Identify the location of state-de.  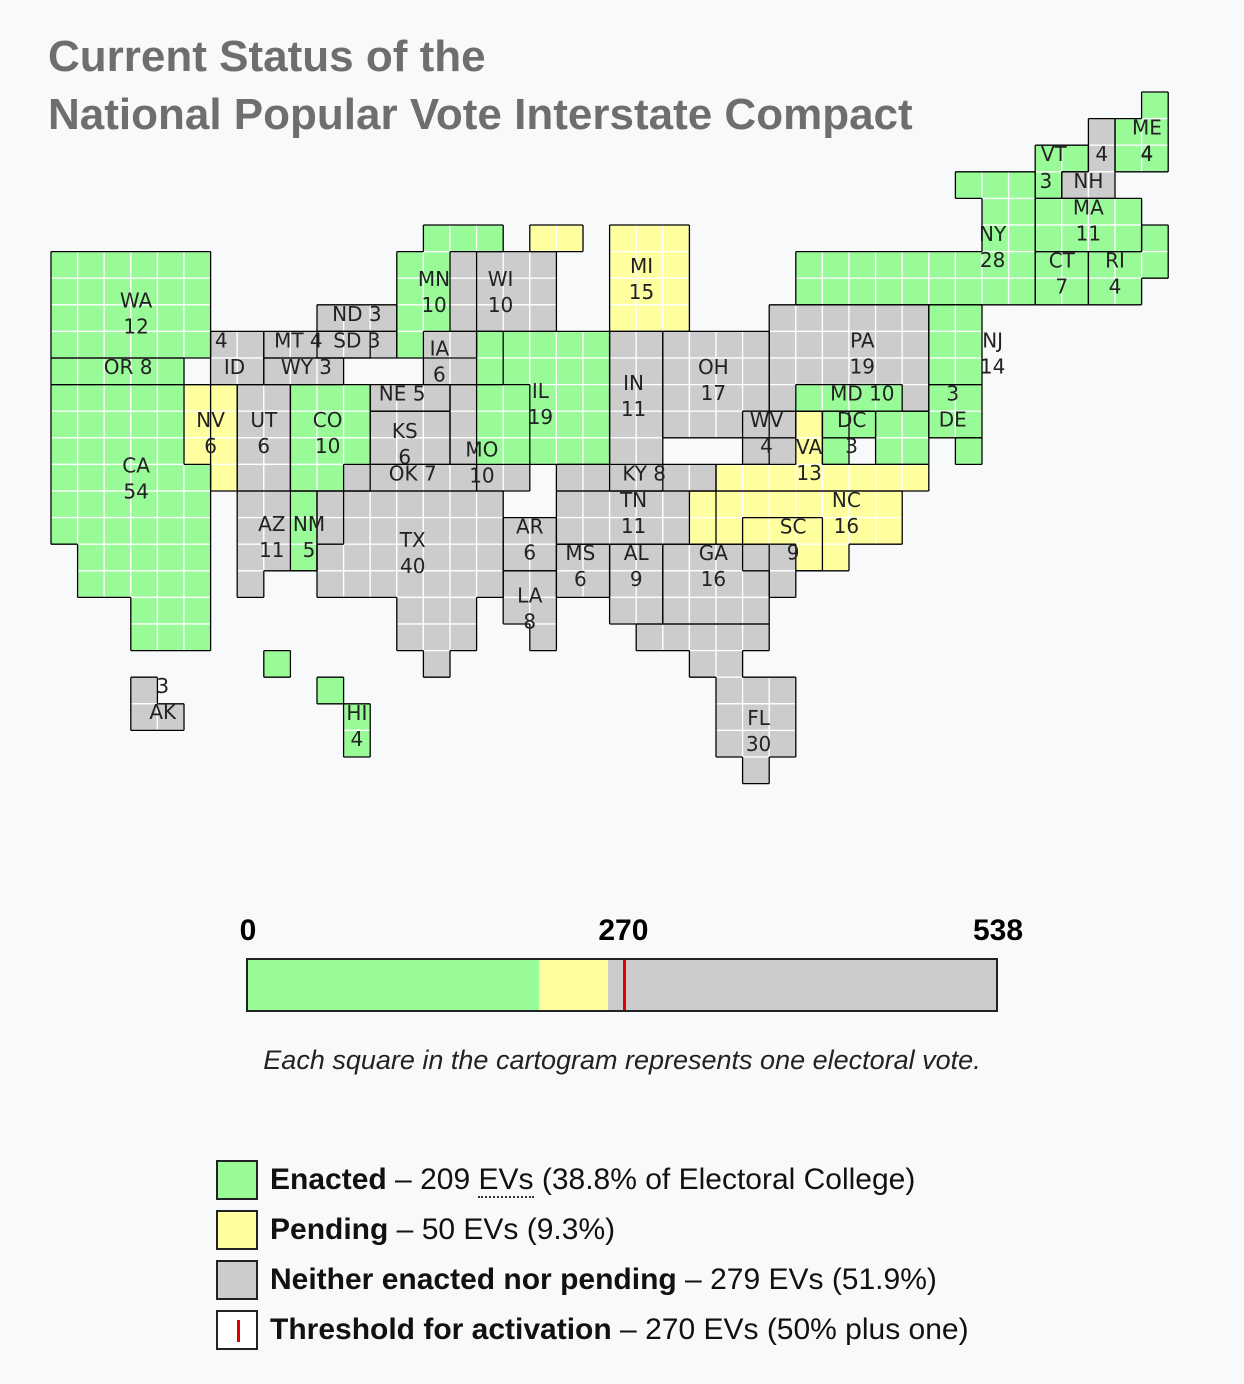
(955, 411).